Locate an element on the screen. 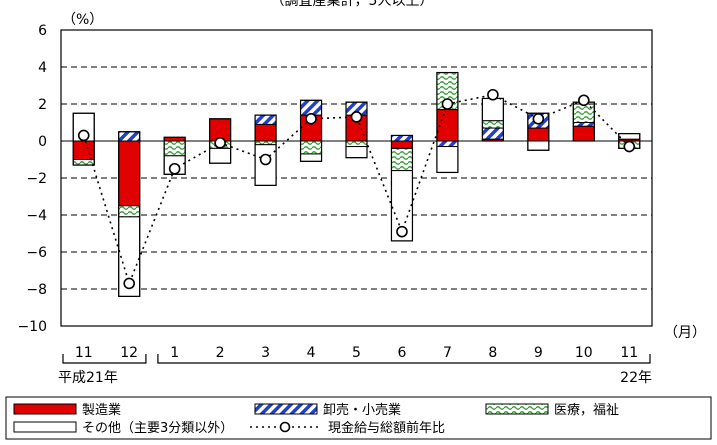  chart-subtitle: （調査産業計，5人以上） is located at coordinates (352, 4).